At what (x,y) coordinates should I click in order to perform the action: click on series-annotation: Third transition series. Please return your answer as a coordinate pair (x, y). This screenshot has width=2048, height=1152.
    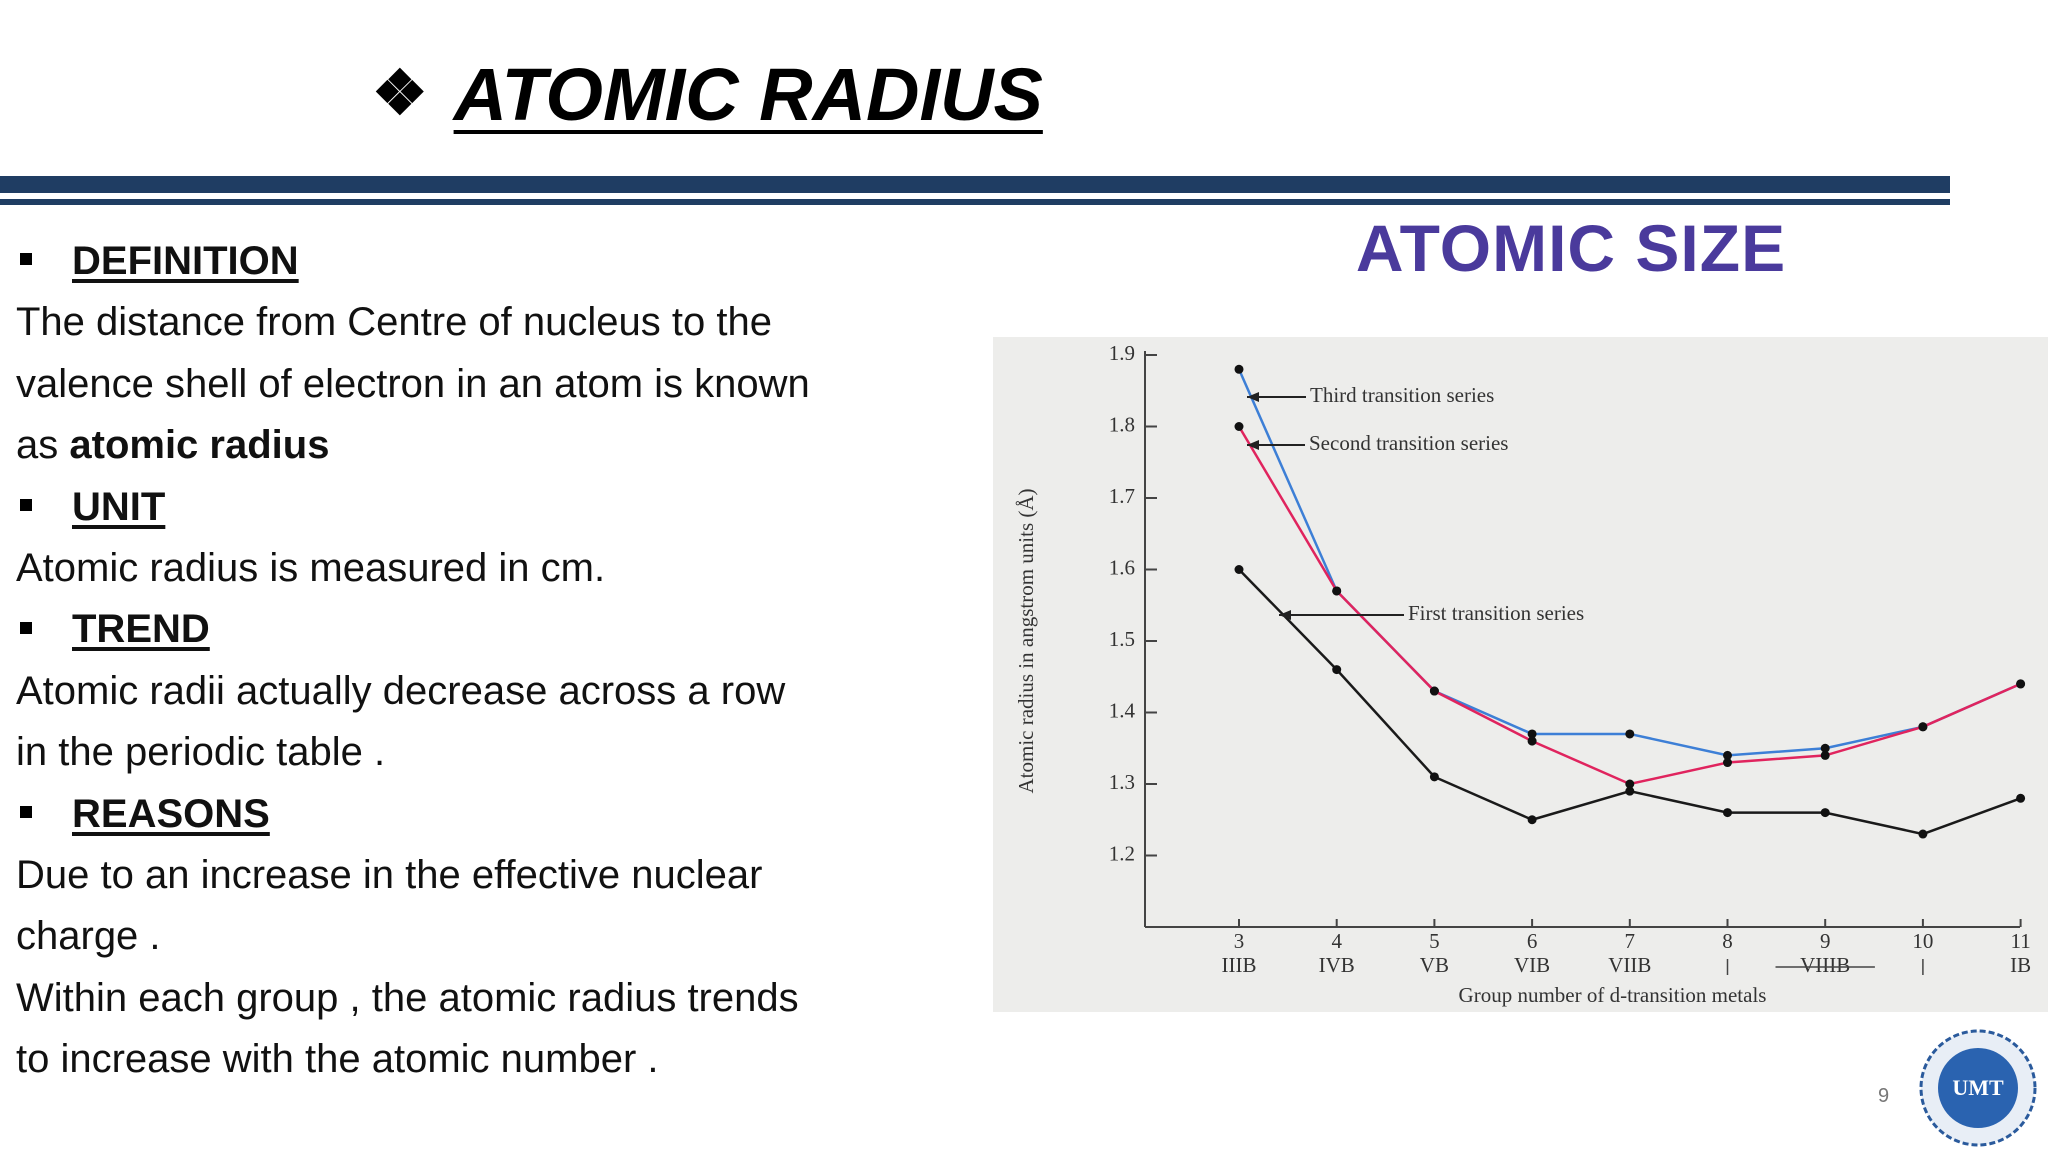
    Looking at the image, I should click on (1402, 395).